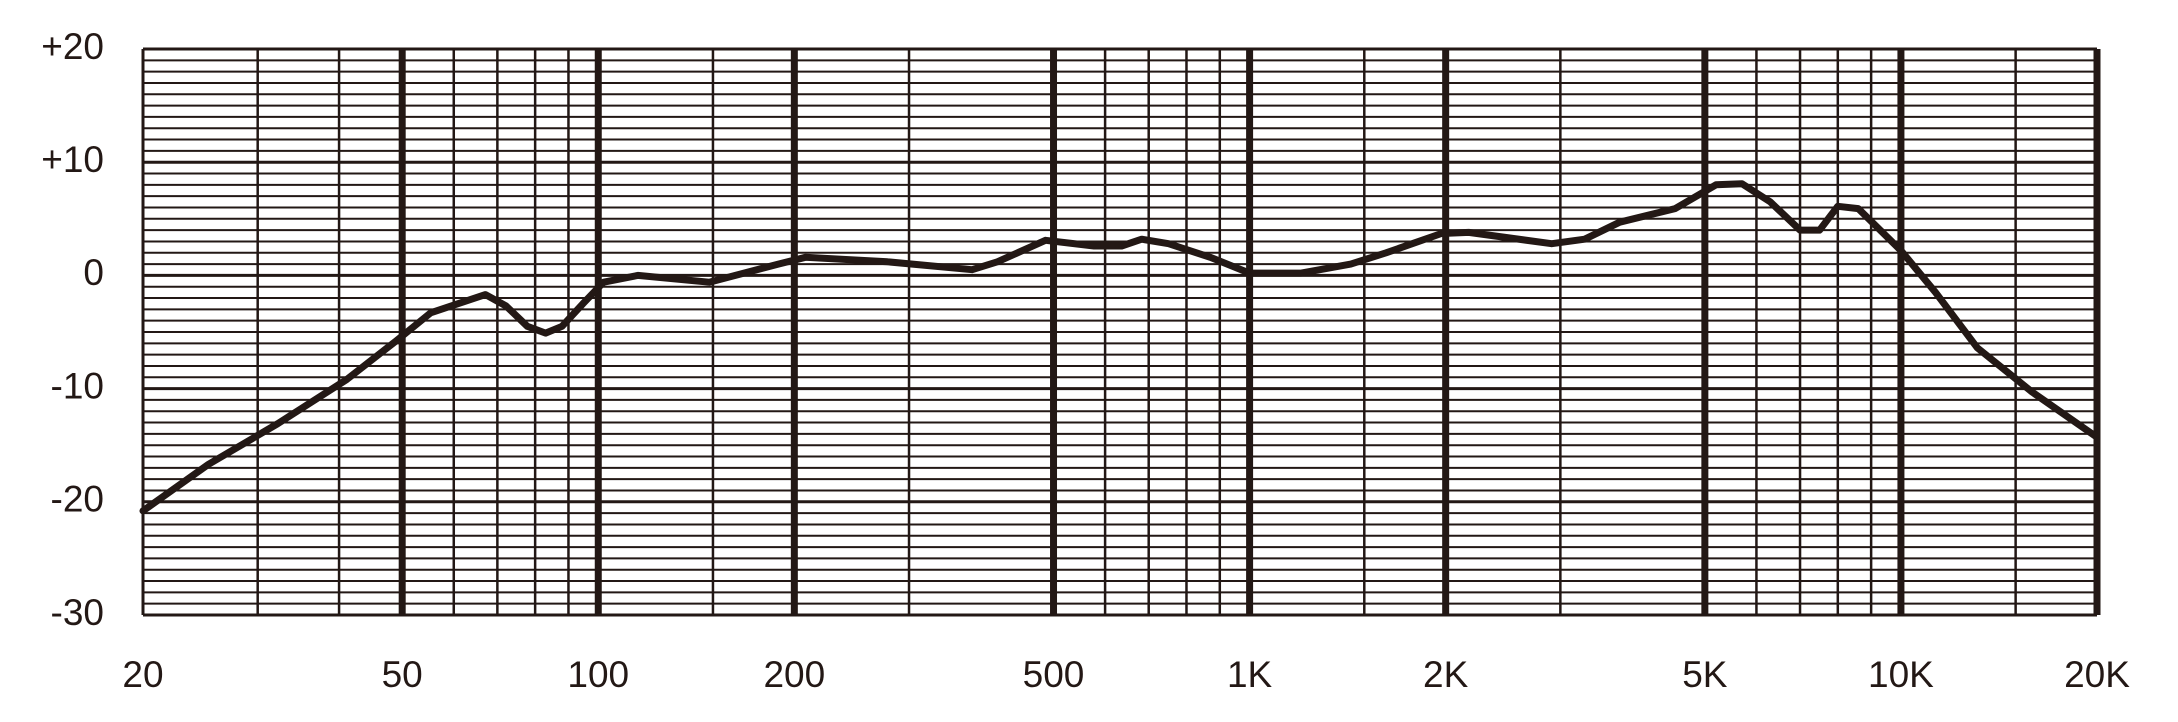  What do you see at coordinates (1250, 674) in the screenshot?
I see `x-tick-label: 1K` at bounding box center [1250, 674].